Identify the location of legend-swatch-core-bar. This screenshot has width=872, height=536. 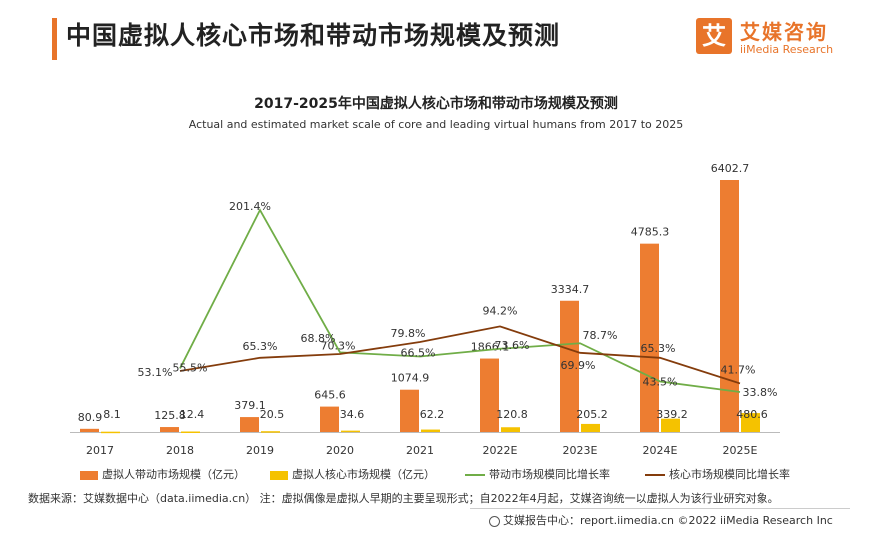
(279, 475).